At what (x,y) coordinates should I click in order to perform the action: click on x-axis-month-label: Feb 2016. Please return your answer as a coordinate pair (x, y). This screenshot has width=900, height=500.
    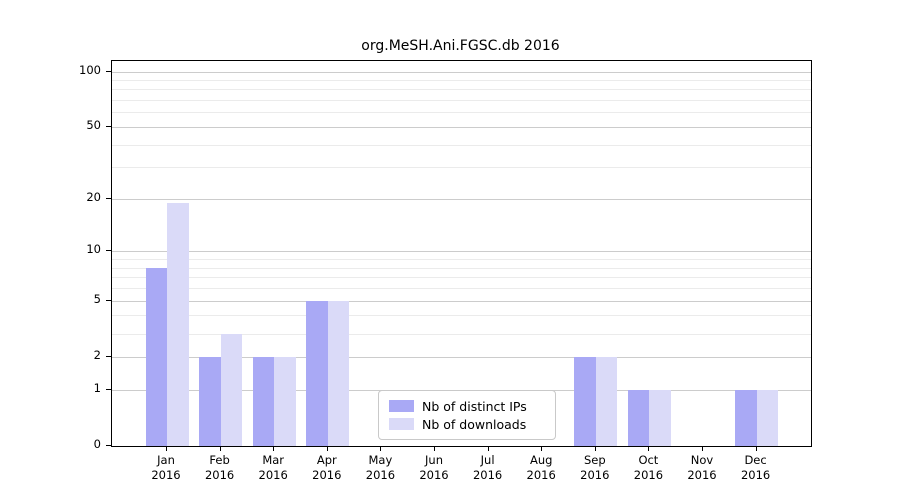
    Looking at the image, I should click on (219, 467).